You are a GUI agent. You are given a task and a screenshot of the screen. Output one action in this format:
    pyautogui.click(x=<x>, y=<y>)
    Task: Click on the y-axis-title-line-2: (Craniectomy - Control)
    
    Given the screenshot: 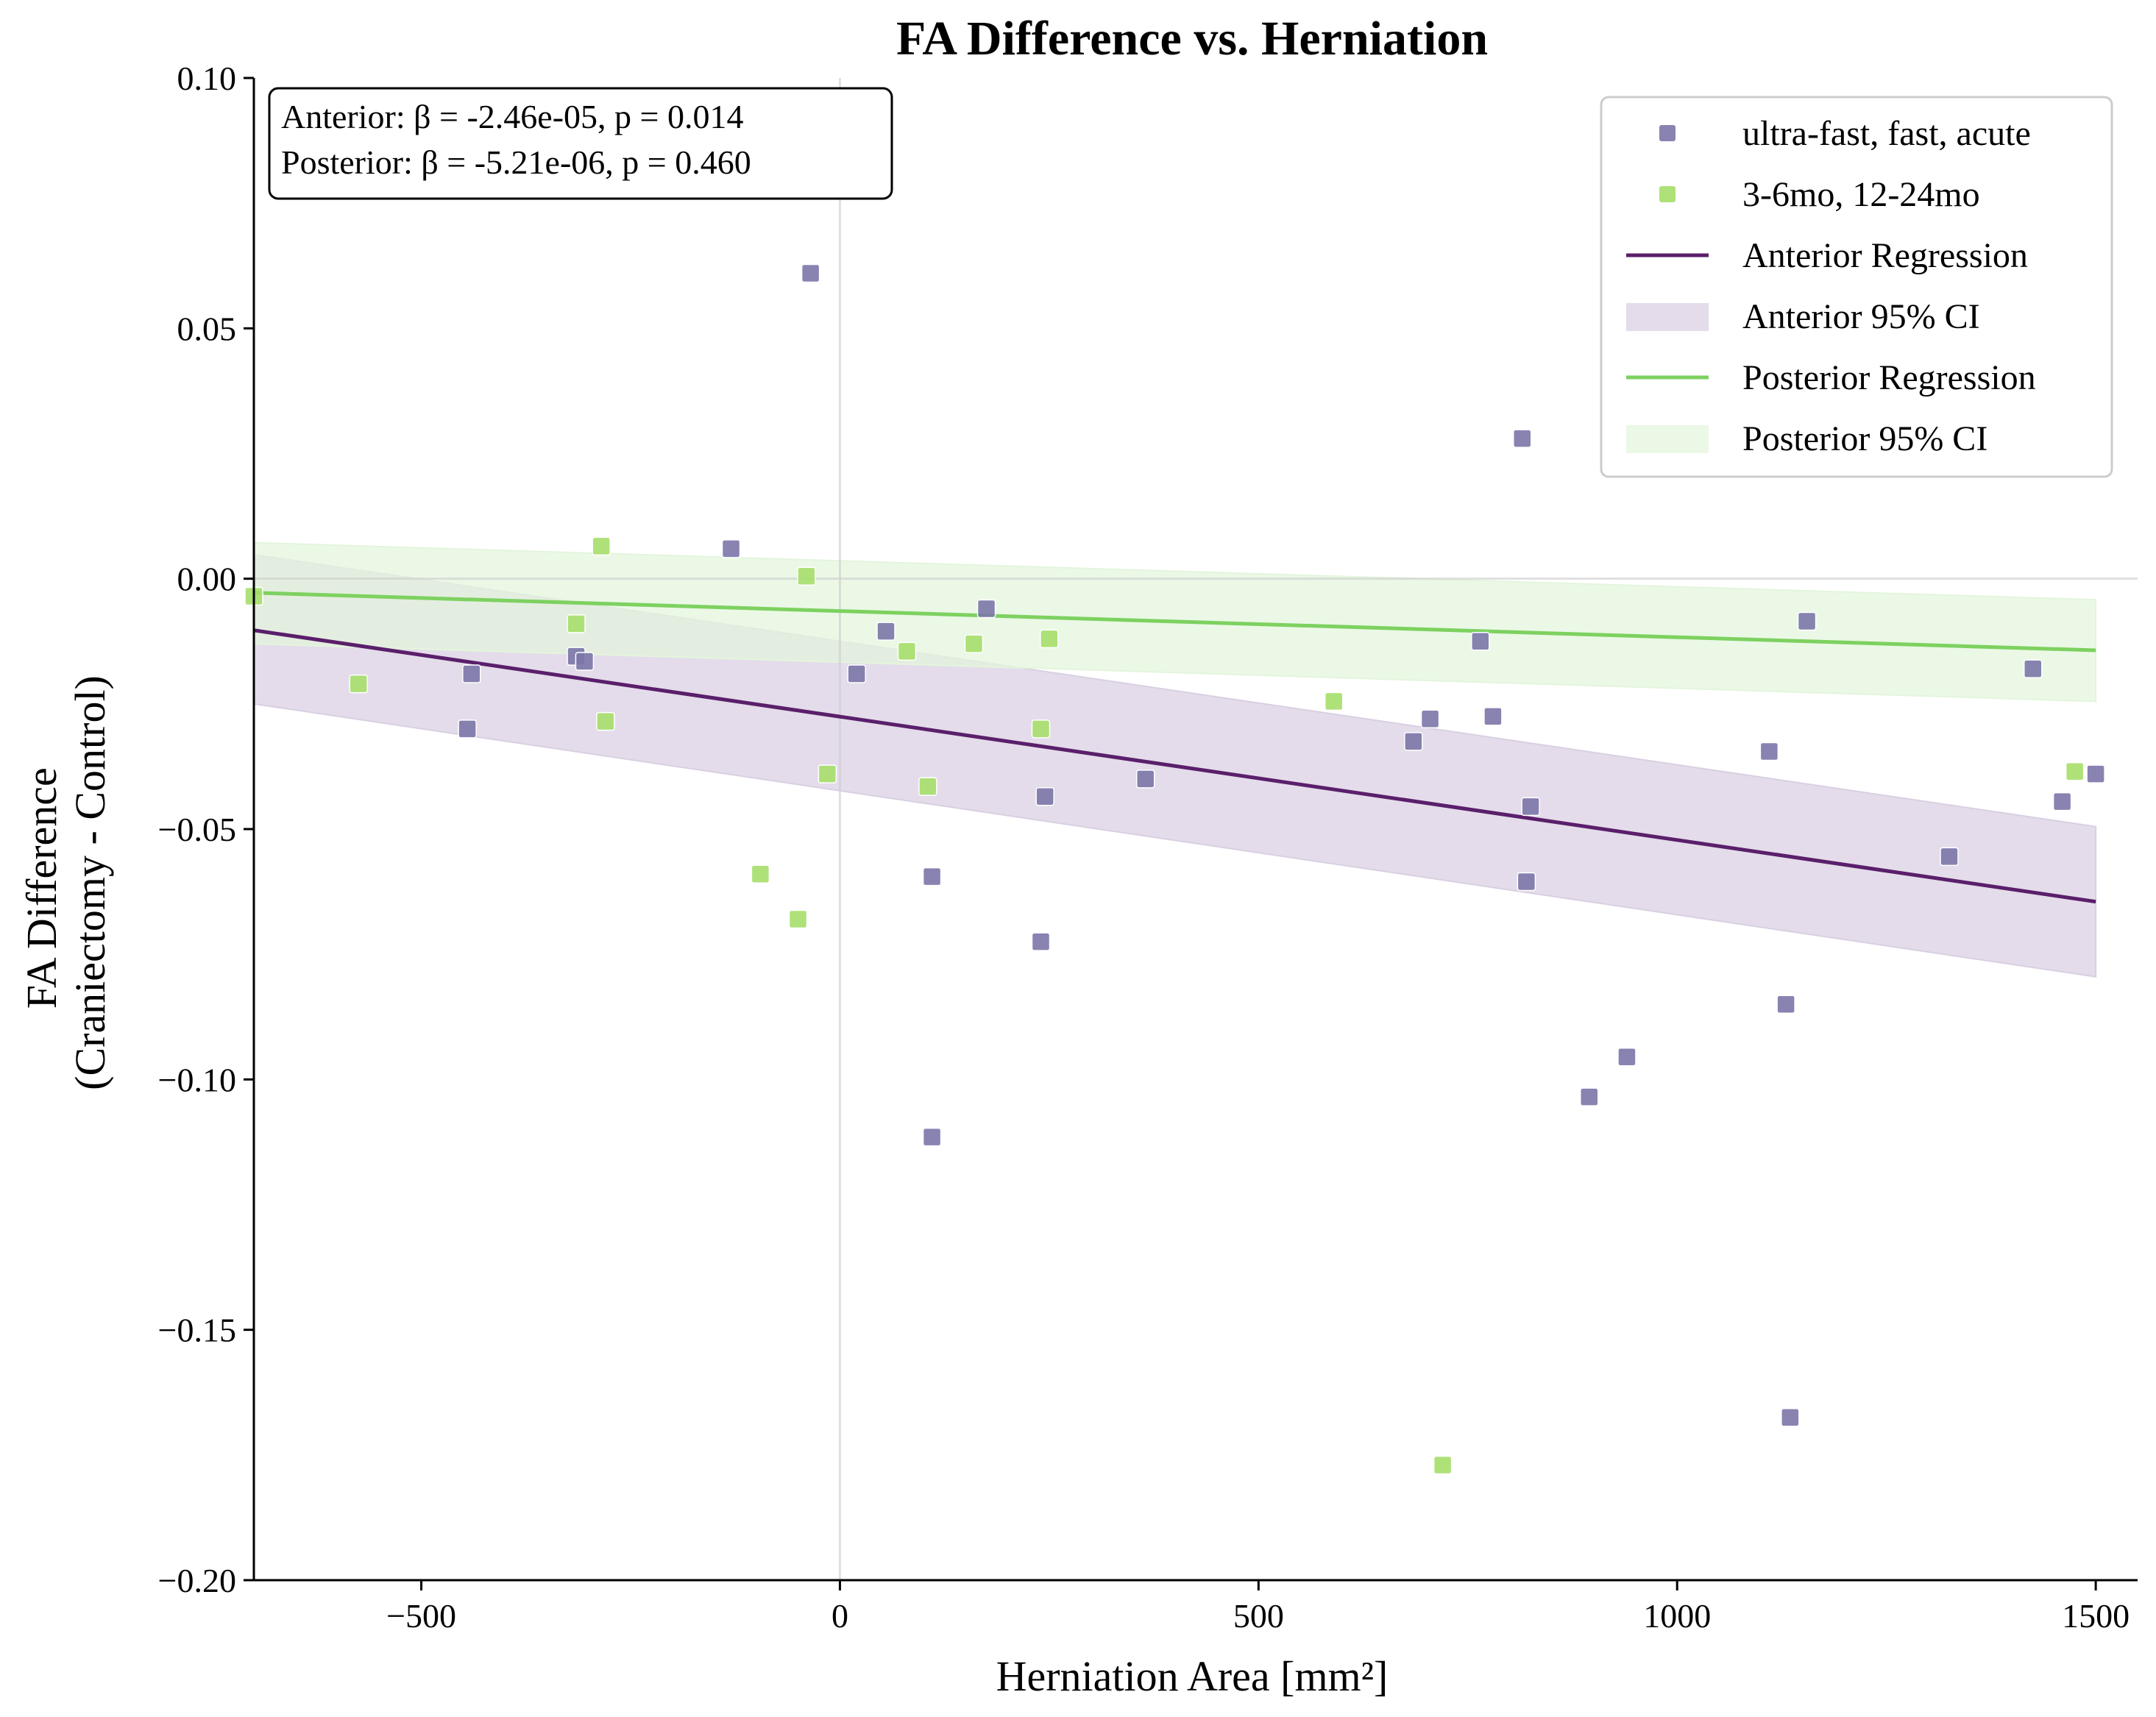 What is the action you would take?
    pyautogui.click(x=90, y=882)
    